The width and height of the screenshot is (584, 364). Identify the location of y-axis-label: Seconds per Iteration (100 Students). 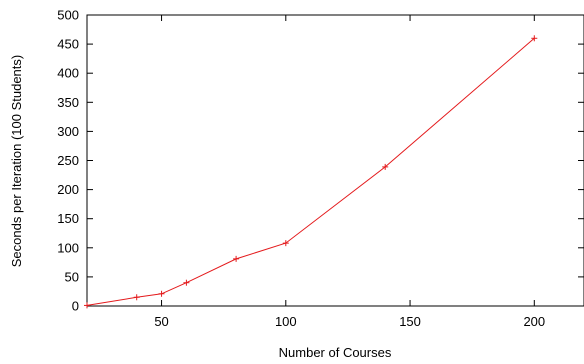
(16, 161).